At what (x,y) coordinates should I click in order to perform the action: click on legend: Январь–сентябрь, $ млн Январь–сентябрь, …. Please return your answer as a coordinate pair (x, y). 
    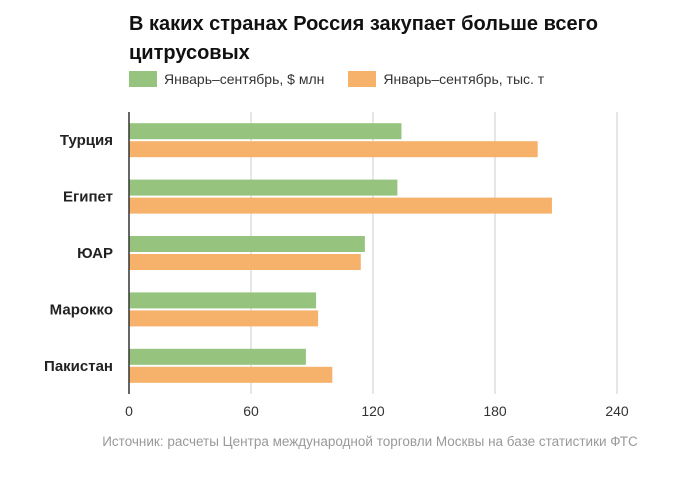
    Looking at the image, I should click on (348, 79).